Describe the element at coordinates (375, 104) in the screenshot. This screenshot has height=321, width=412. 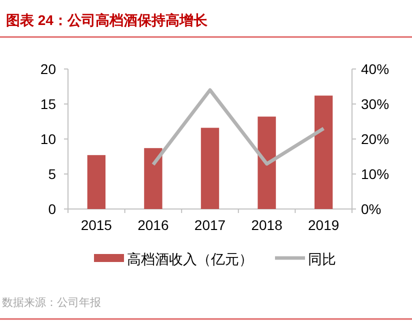
I see `y2-tick-label: 30%` at that location.